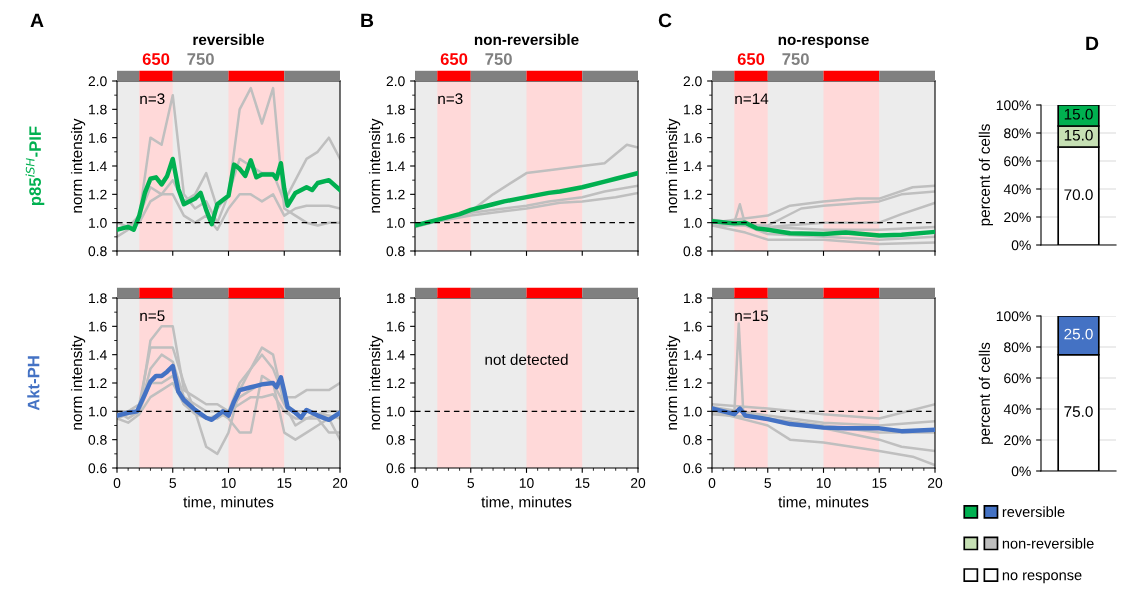 This screenshot has height=596, width=1129. What do you see at coordinates (526, 359) in the screenshot?
I see `annotation: not detected` at bounding box center [526, 359].